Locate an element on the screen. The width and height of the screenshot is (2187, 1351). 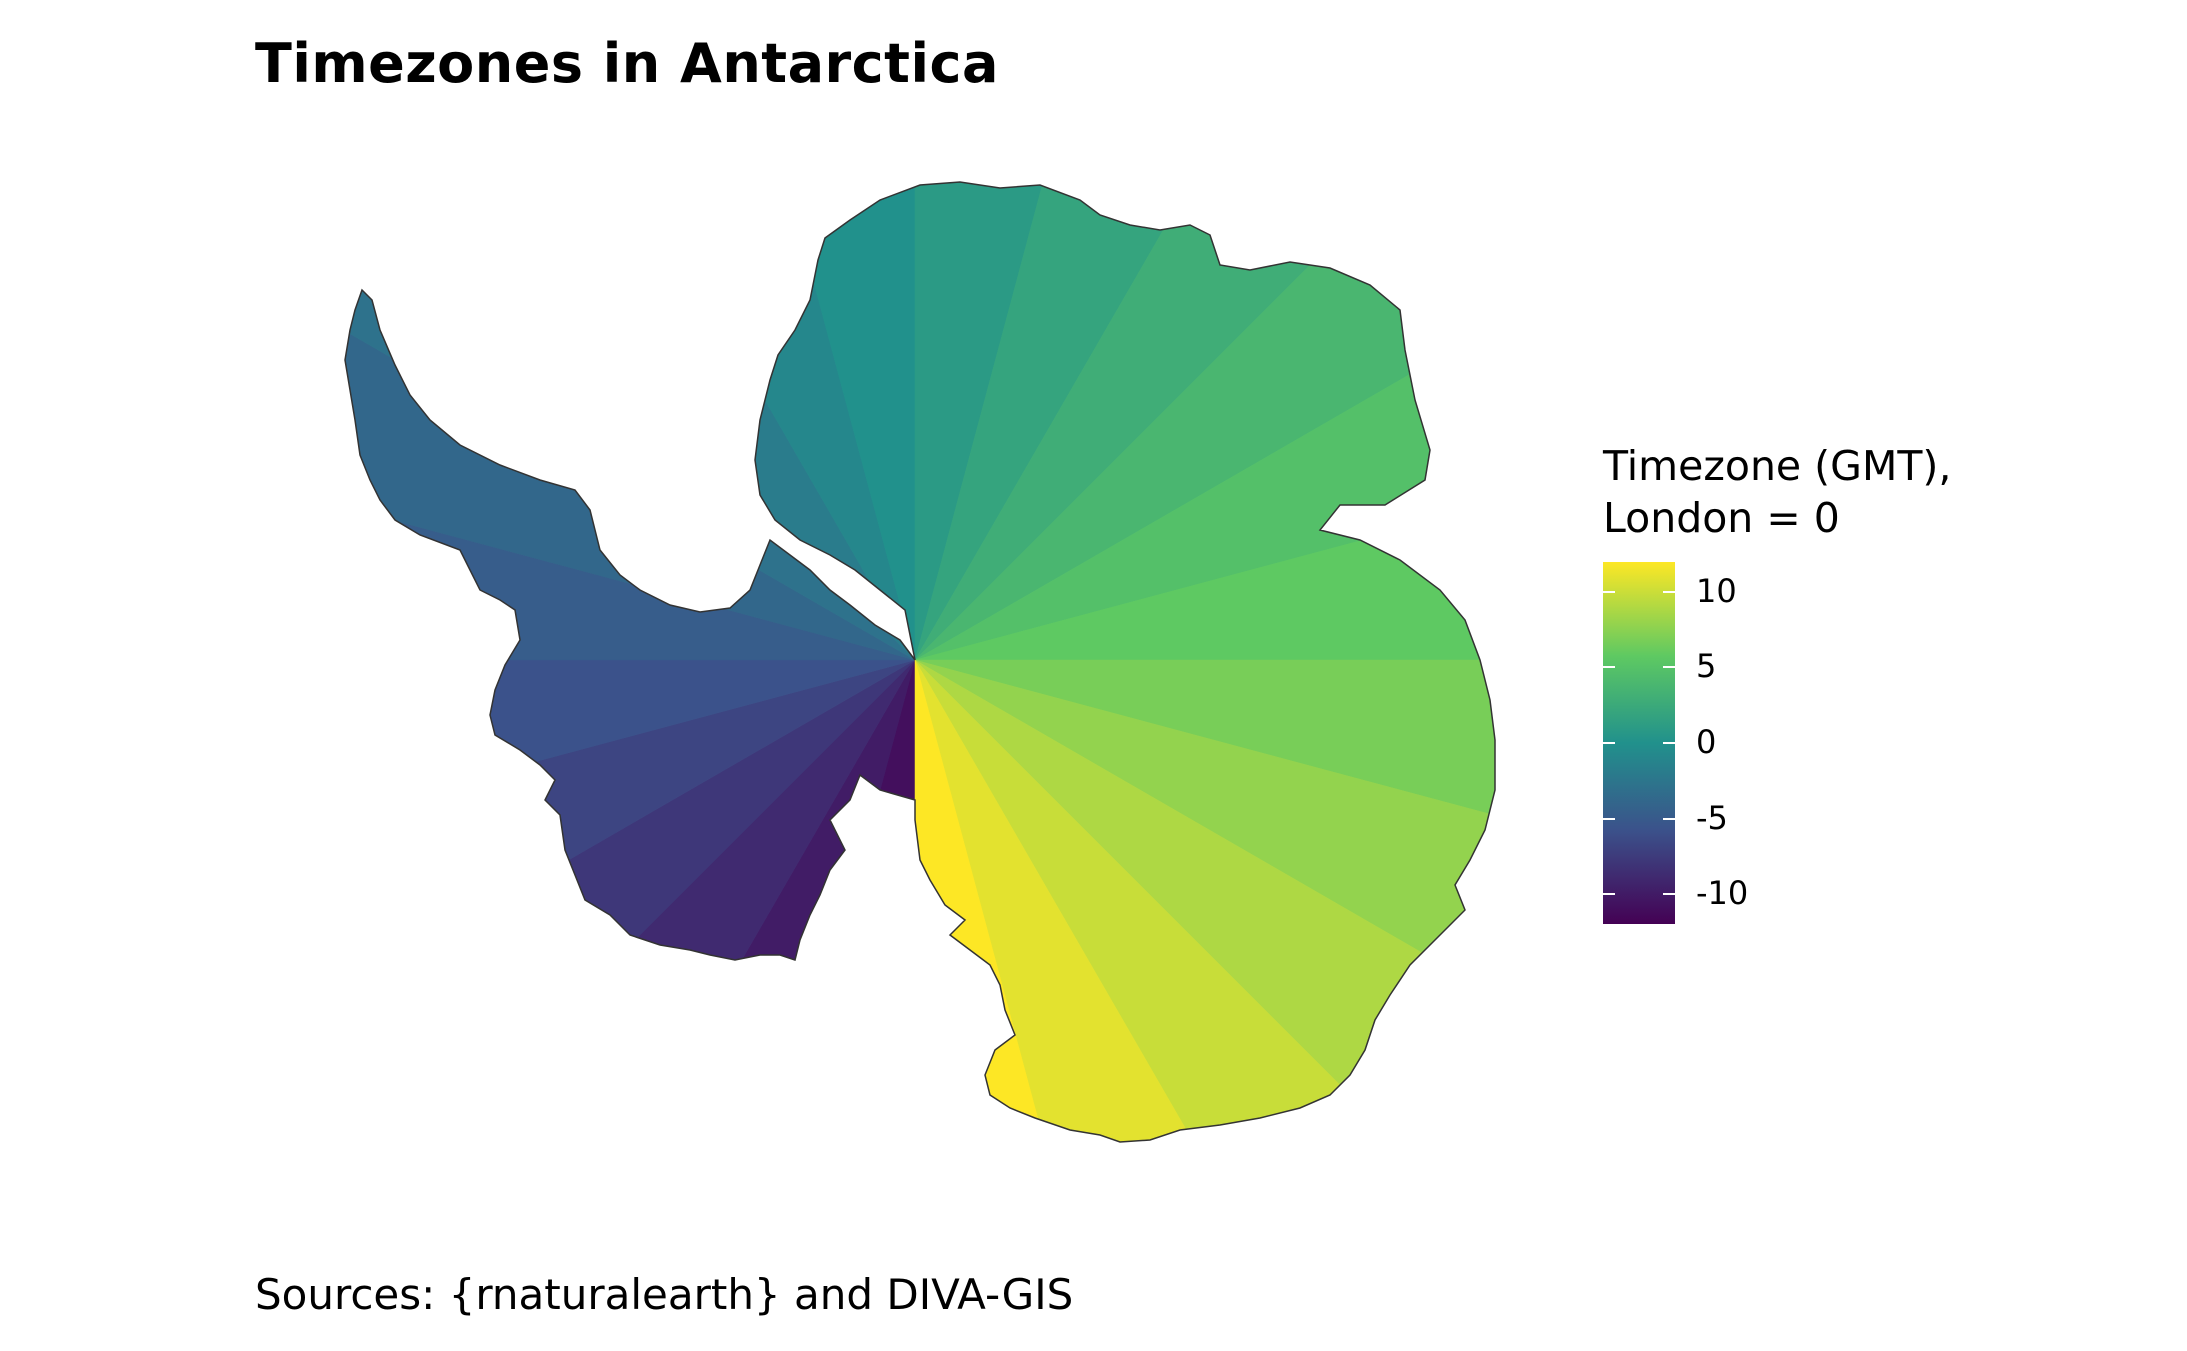
legend-tick-label: 5 is located at coordinates (1706, 666).